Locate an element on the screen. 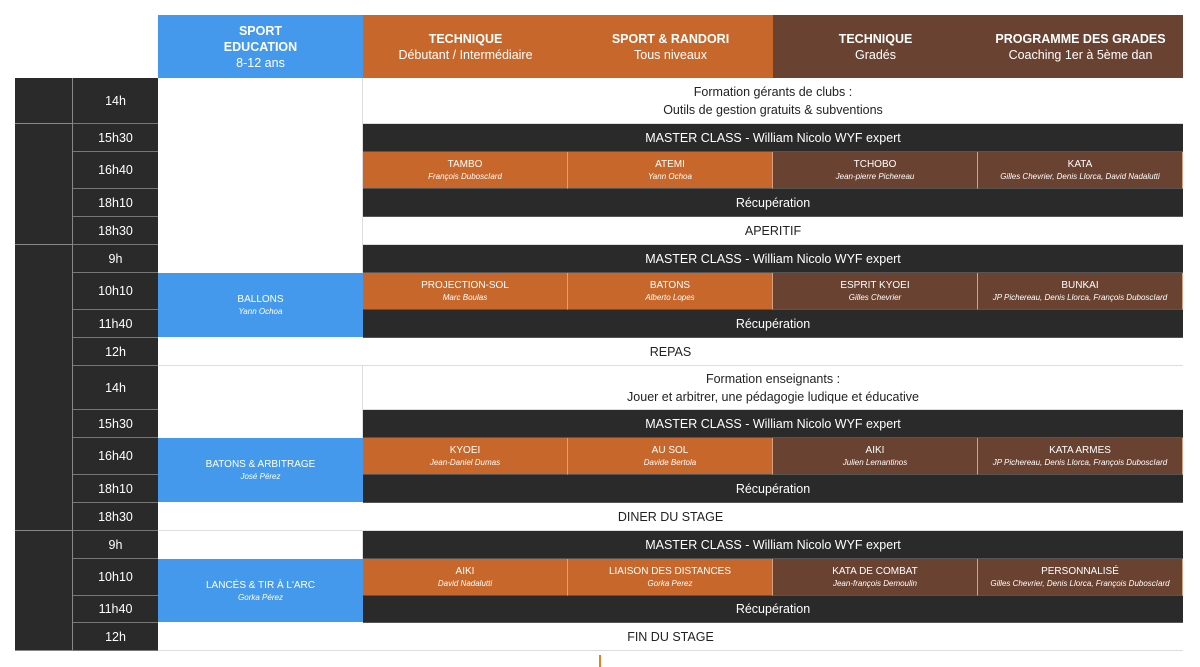 Image resolution: width=1200 pixels, height=667 pixels. row-label: Formation gérants de clubs : is located at coordinates (773, 91).